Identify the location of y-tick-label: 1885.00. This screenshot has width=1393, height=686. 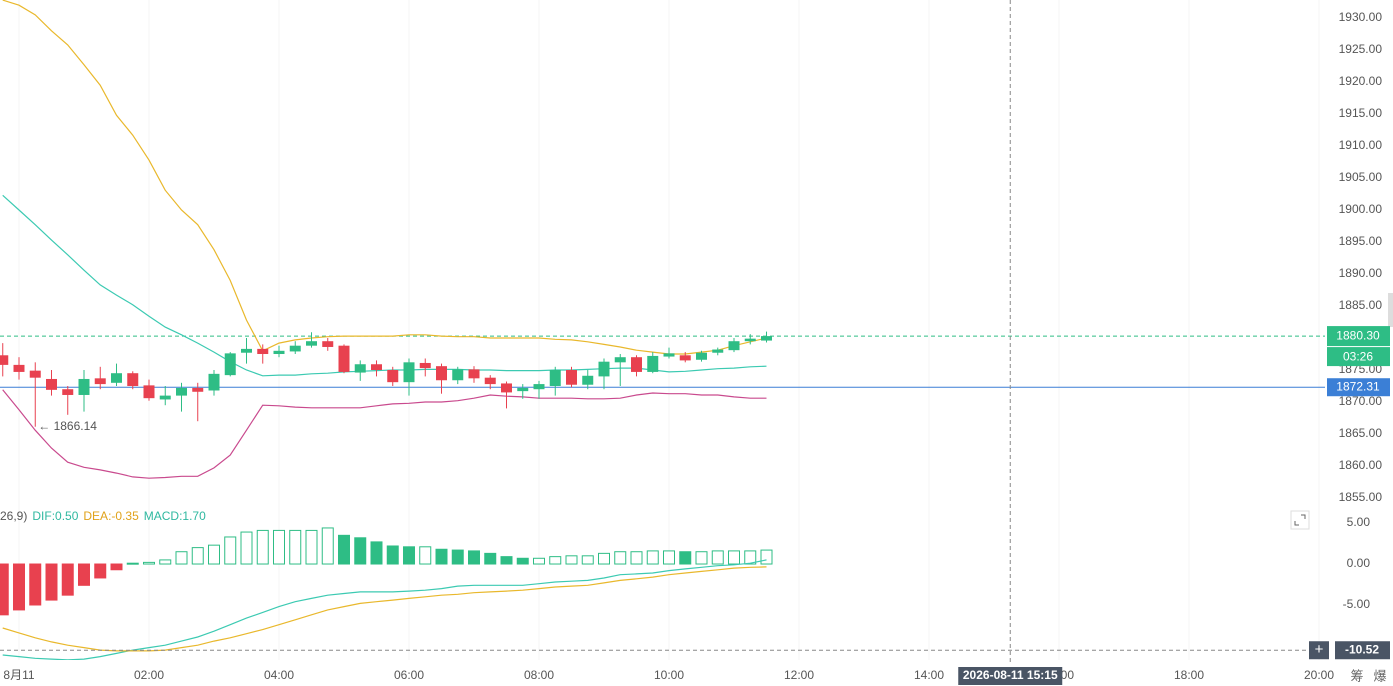
(1361, 305).